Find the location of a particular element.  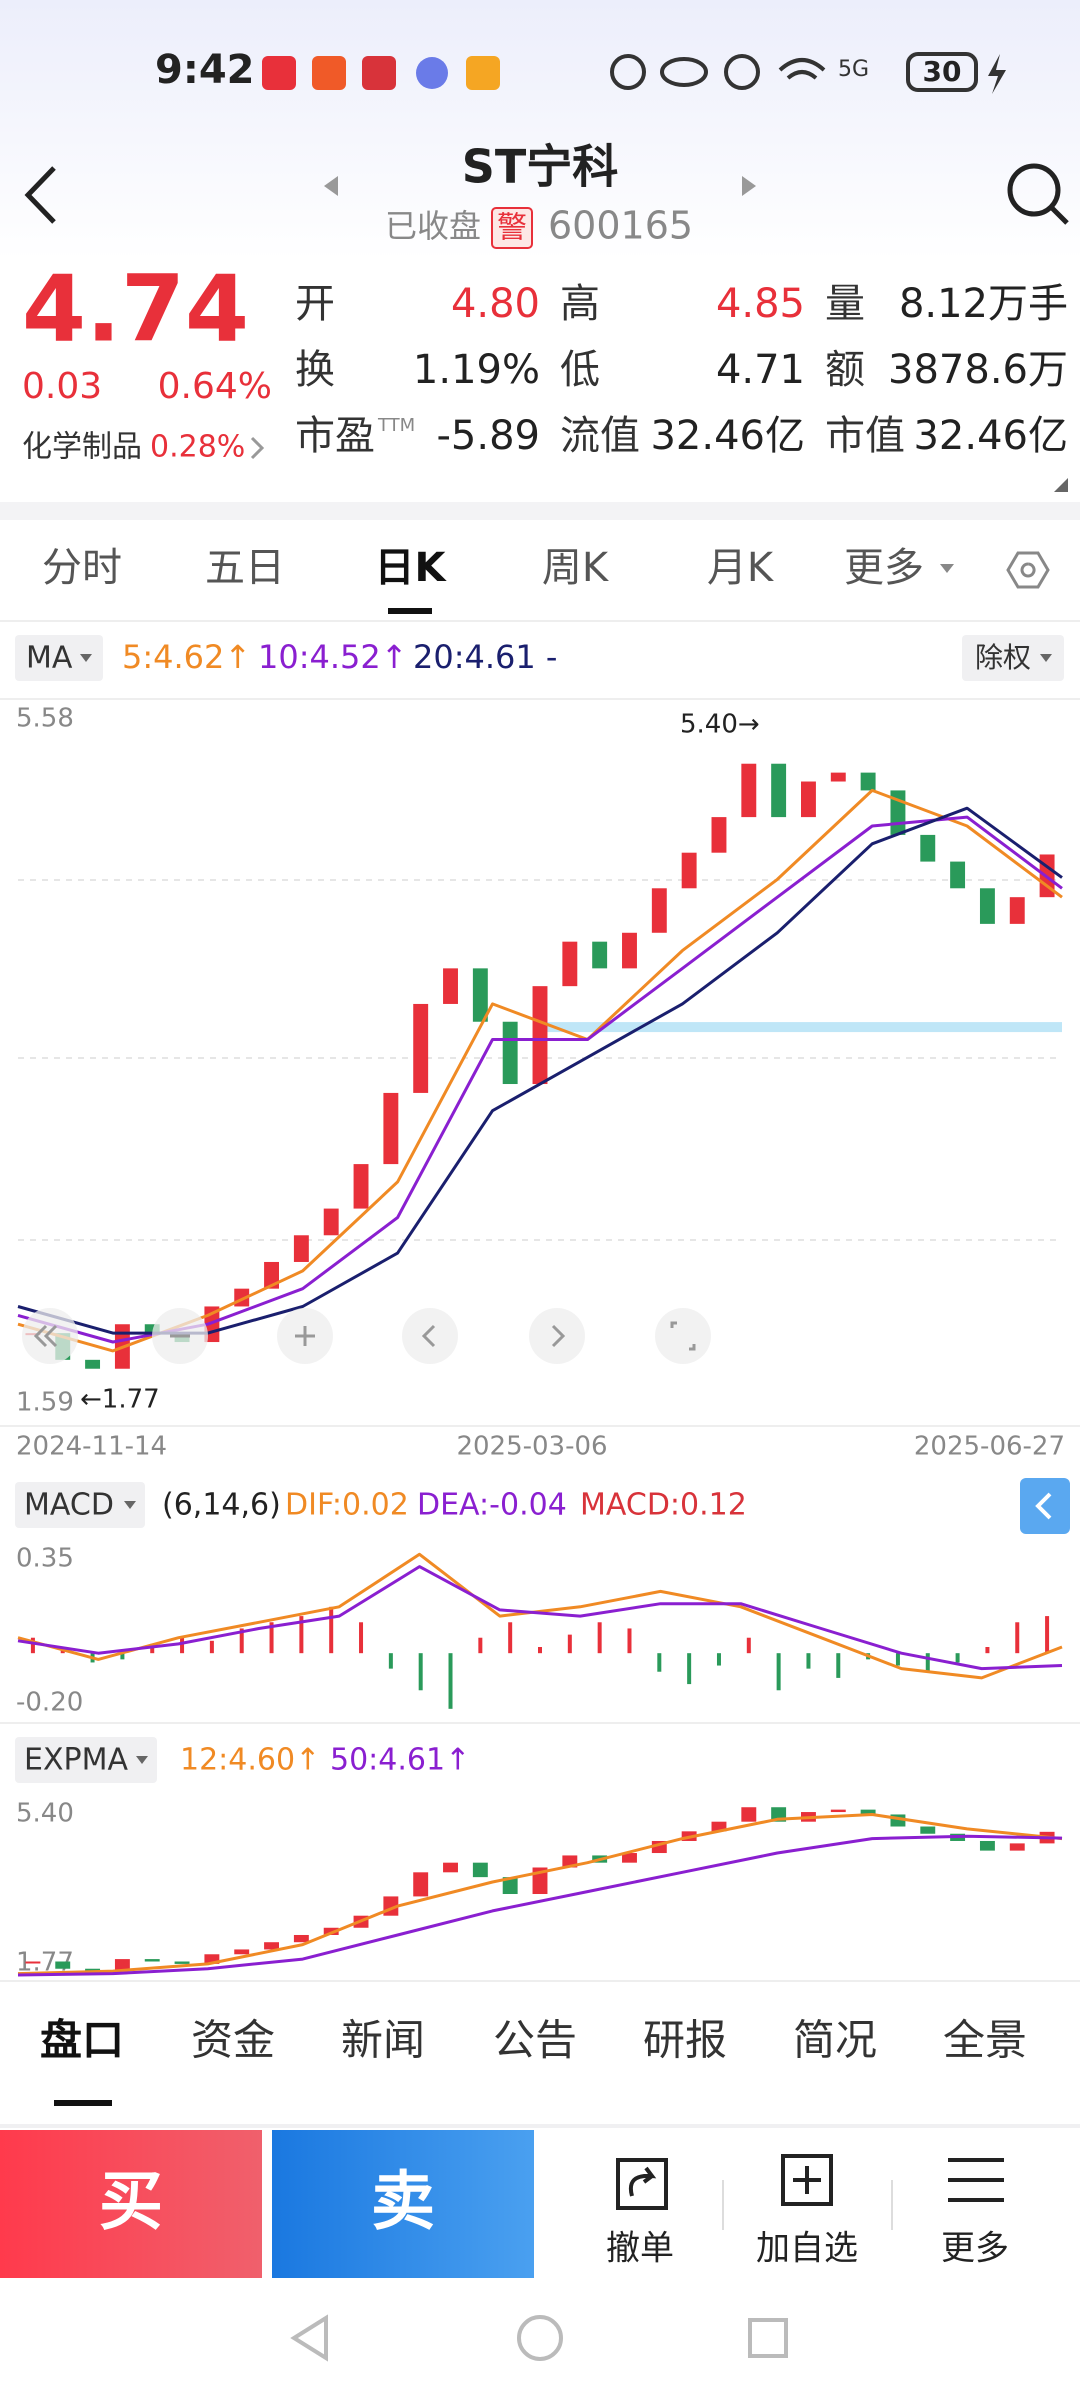

info-tabs: 盘口 资金 新闻 公告 研报 简况 全景 is located at coordinates (533, 2040).